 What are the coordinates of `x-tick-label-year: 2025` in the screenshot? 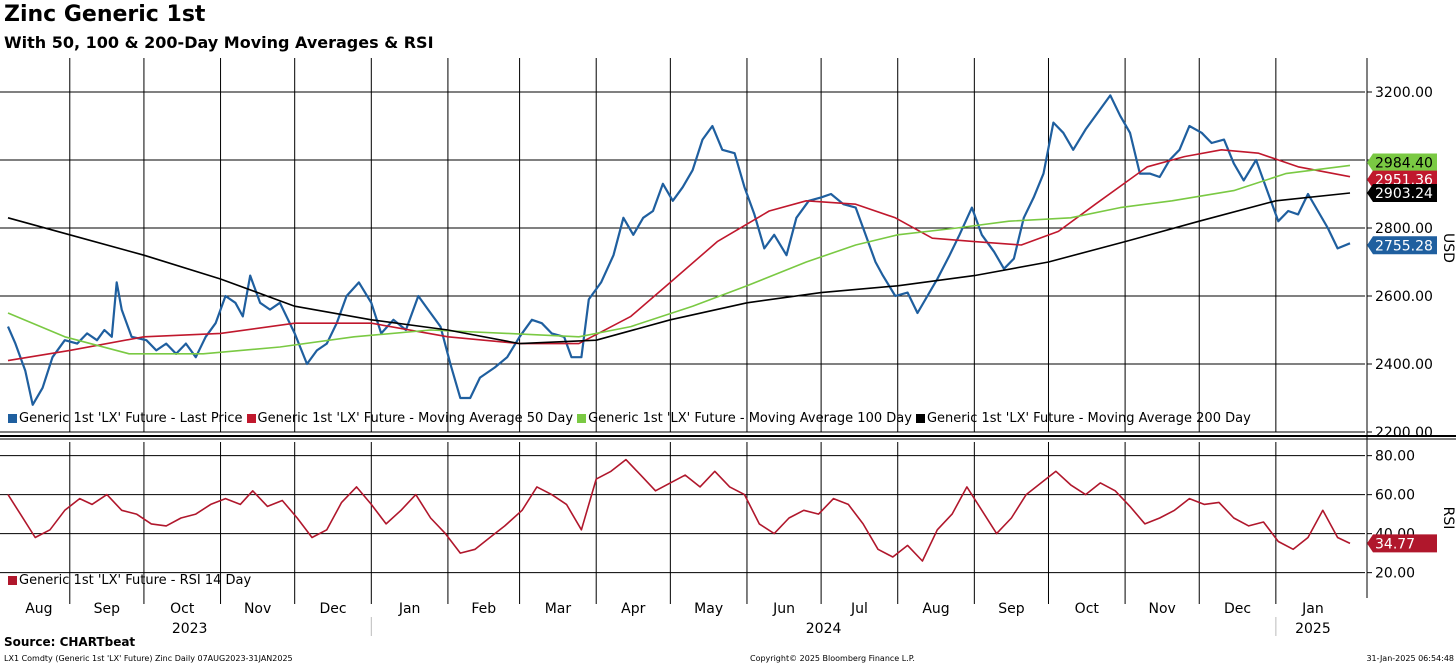 It's located at (1313, 629).